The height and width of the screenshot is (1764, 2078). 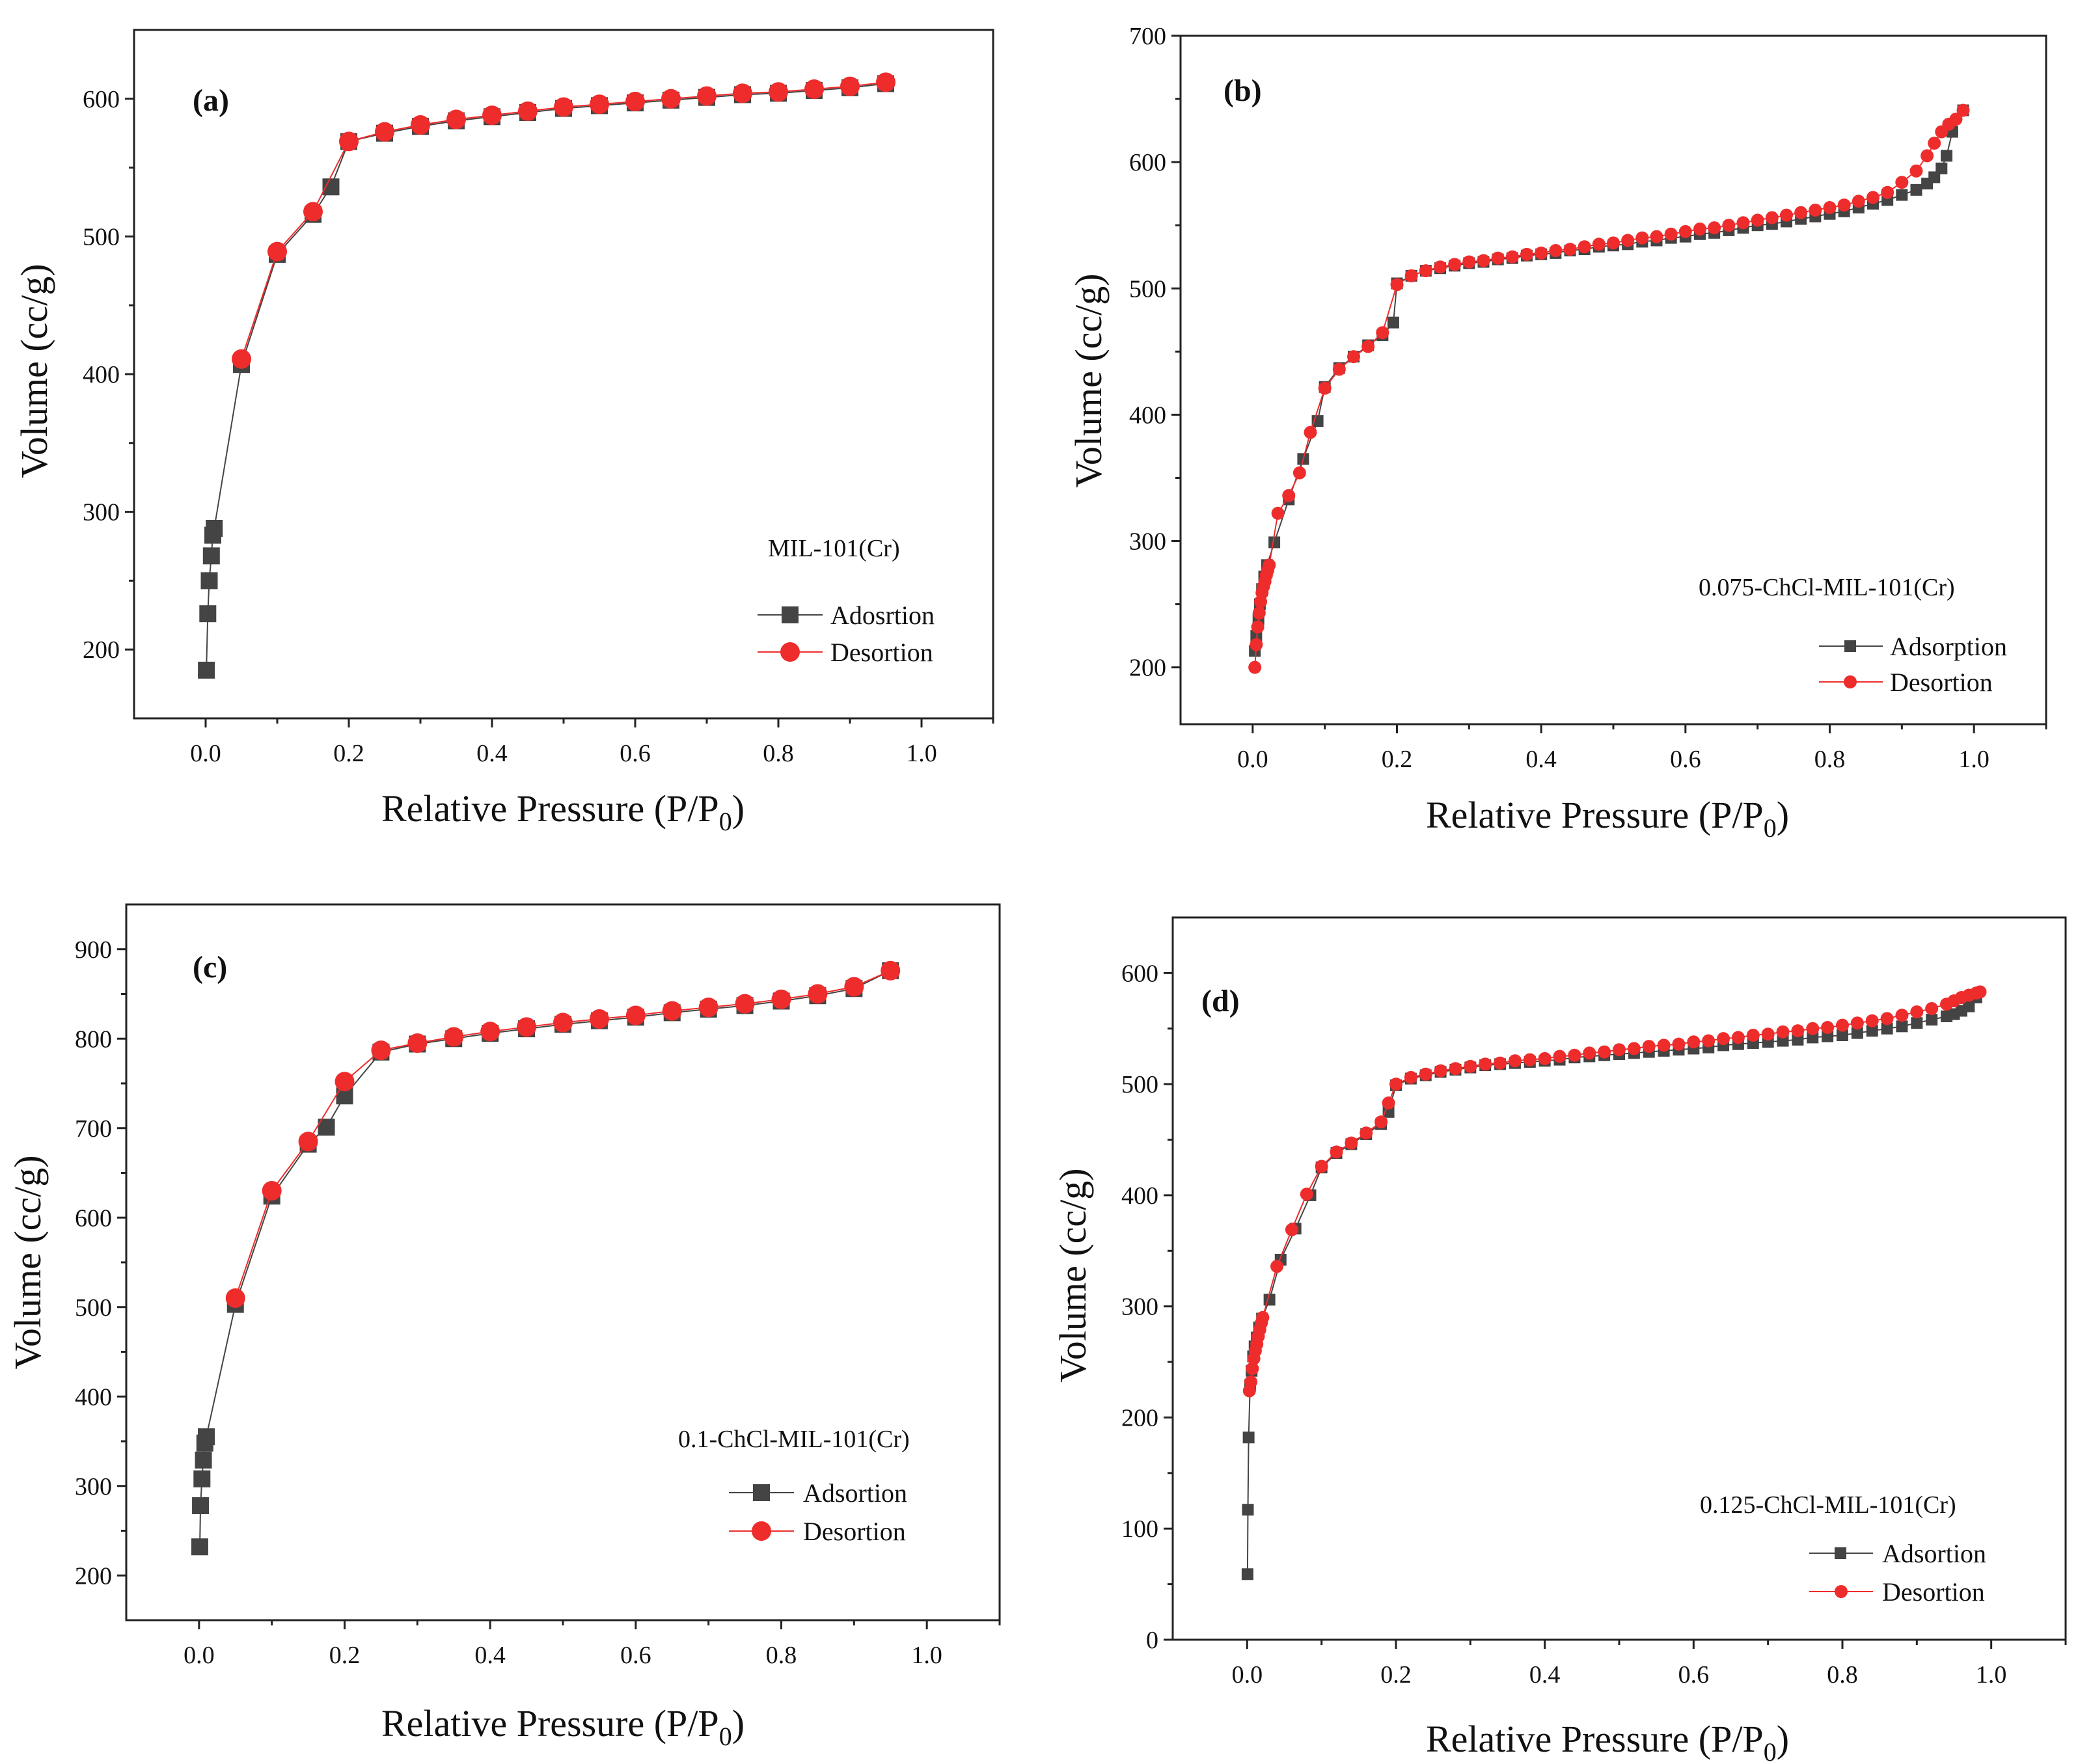 What do you see at coordinates (1827, 587) in the screenshot?
I see `sample-label: 0.075-ChCl-MIL-101(Cr)` at bounding box center [1827, 587].